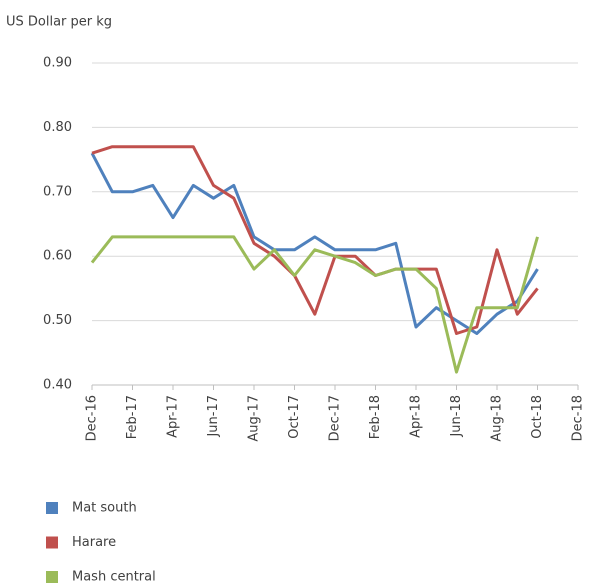  I want to click on x-tick-label: Oct-17, so click(294, 417).